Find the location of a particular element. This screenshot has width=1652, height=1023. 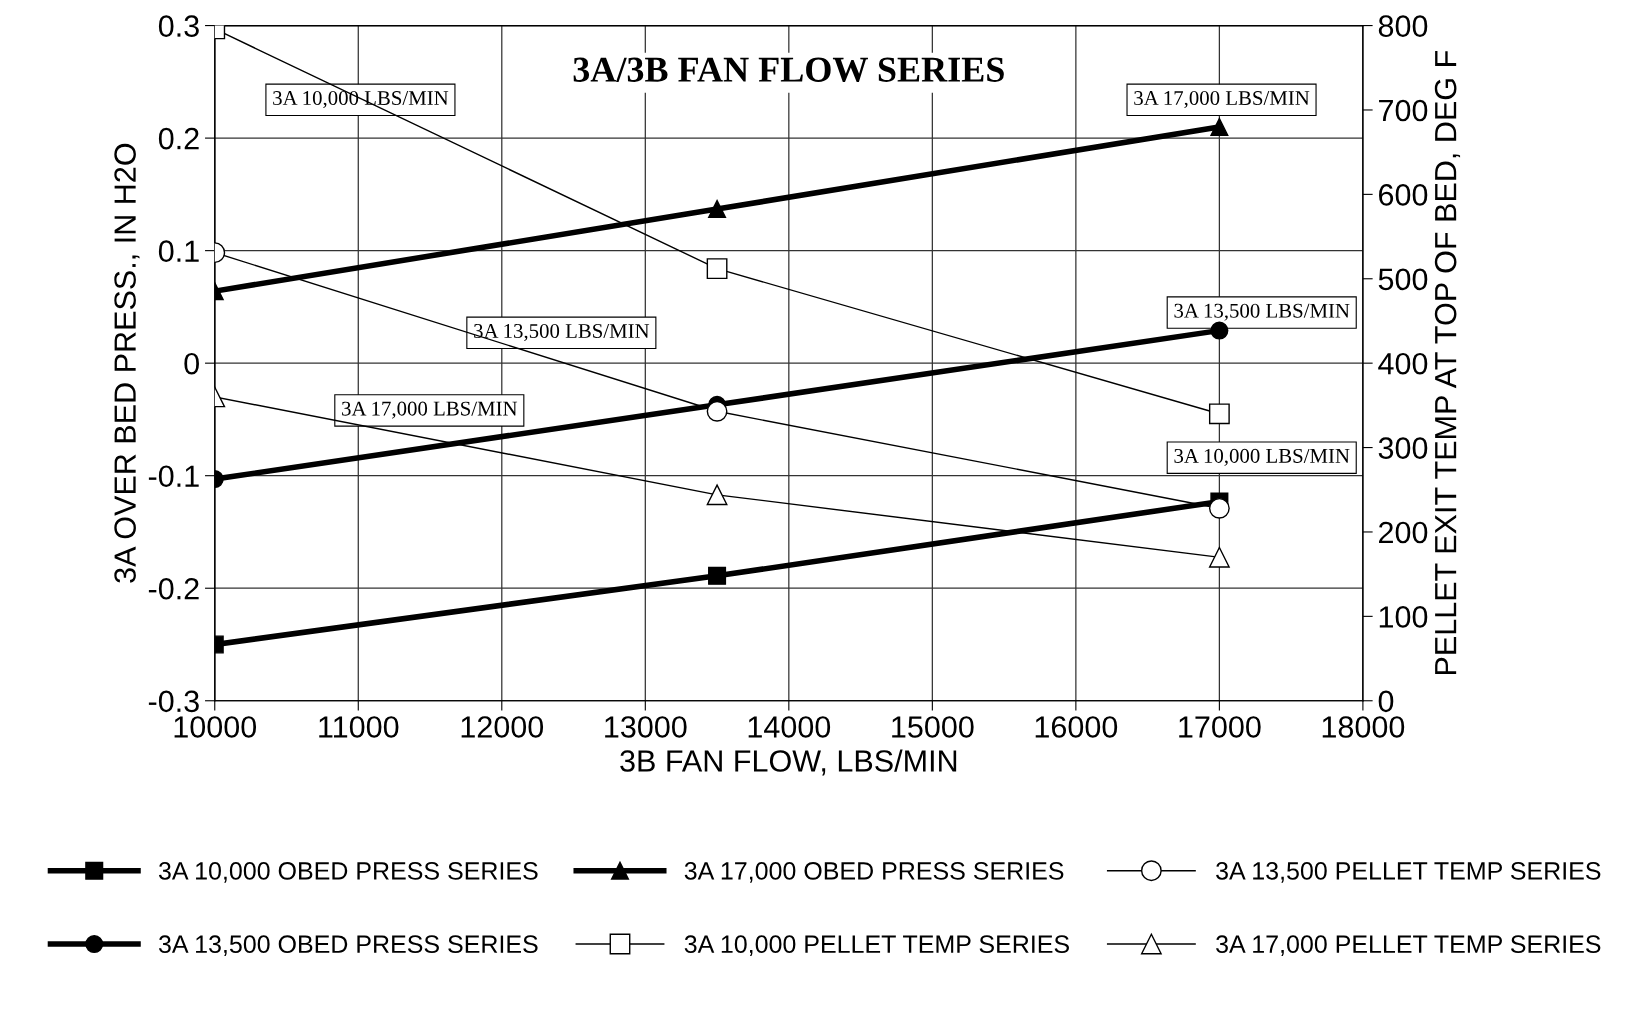

y2-tick-label: 700 is located at coordinates (1403, 110).